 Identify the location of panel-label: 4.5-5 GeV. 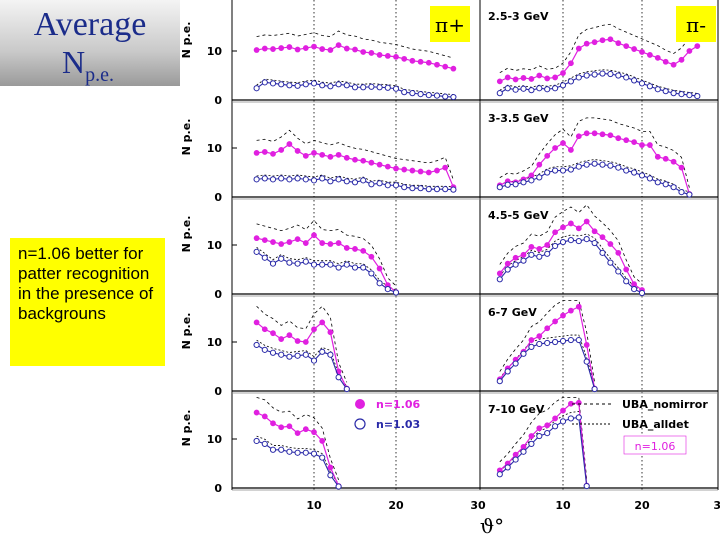
(518, 215).